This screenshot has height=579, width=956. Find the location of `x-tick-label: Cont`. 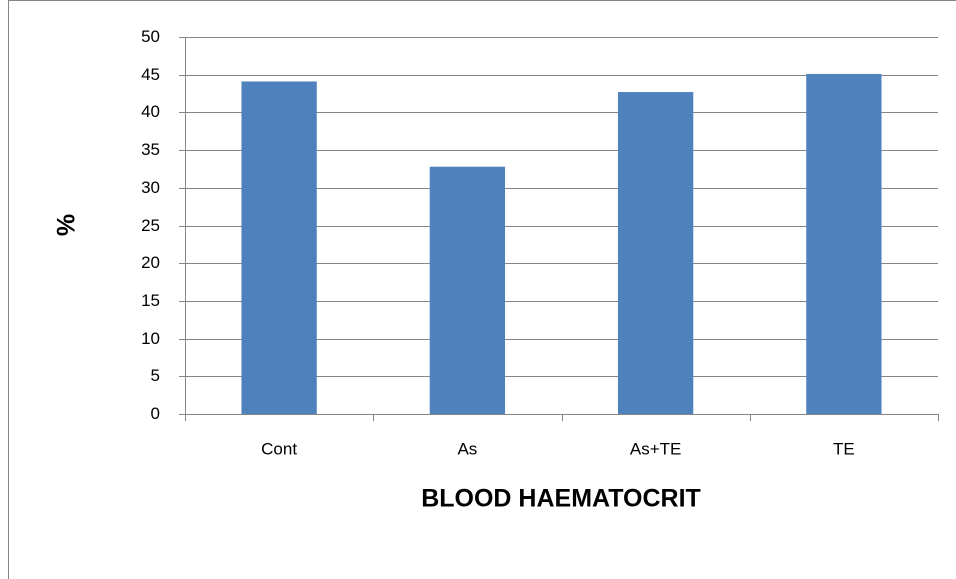

x-tick-label: Cont is located at coordinates (279, 448).